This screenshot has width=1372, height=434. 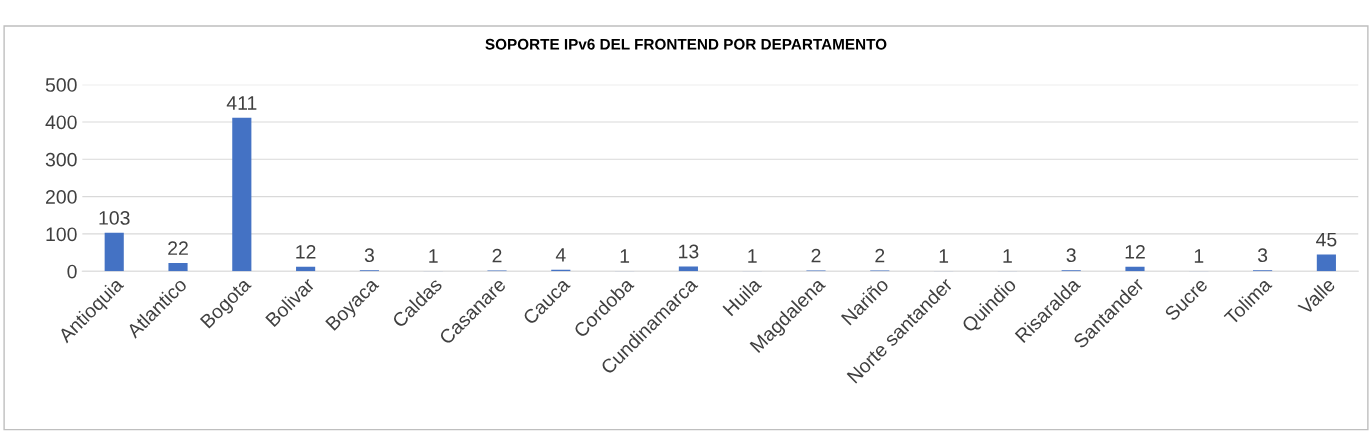 What do you see at coordinates (61, 159) in the screenshot?
I see `y-tick-label: 300` at bounding box center [61, 159].